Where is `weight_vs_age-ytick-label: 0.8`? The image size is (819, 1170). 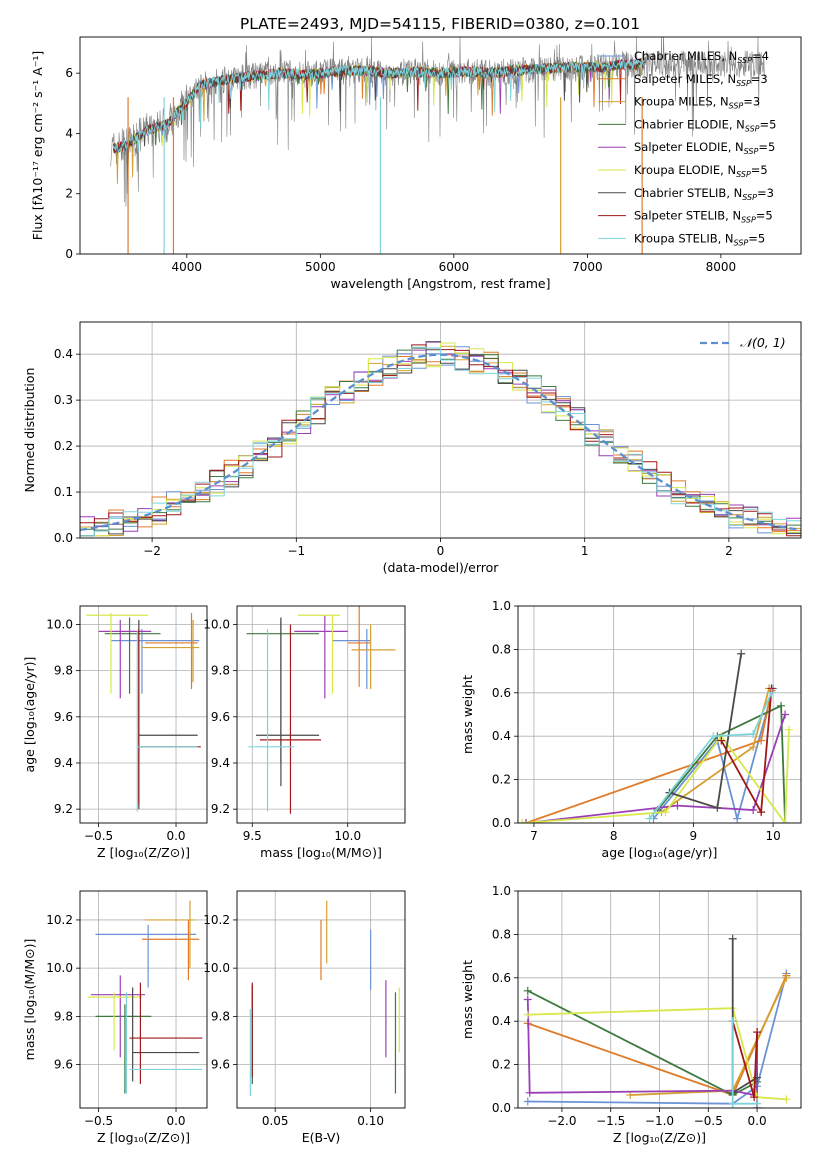 weight_vs_age-ytick-label: 0.8 is located at coordinates (501, 649).